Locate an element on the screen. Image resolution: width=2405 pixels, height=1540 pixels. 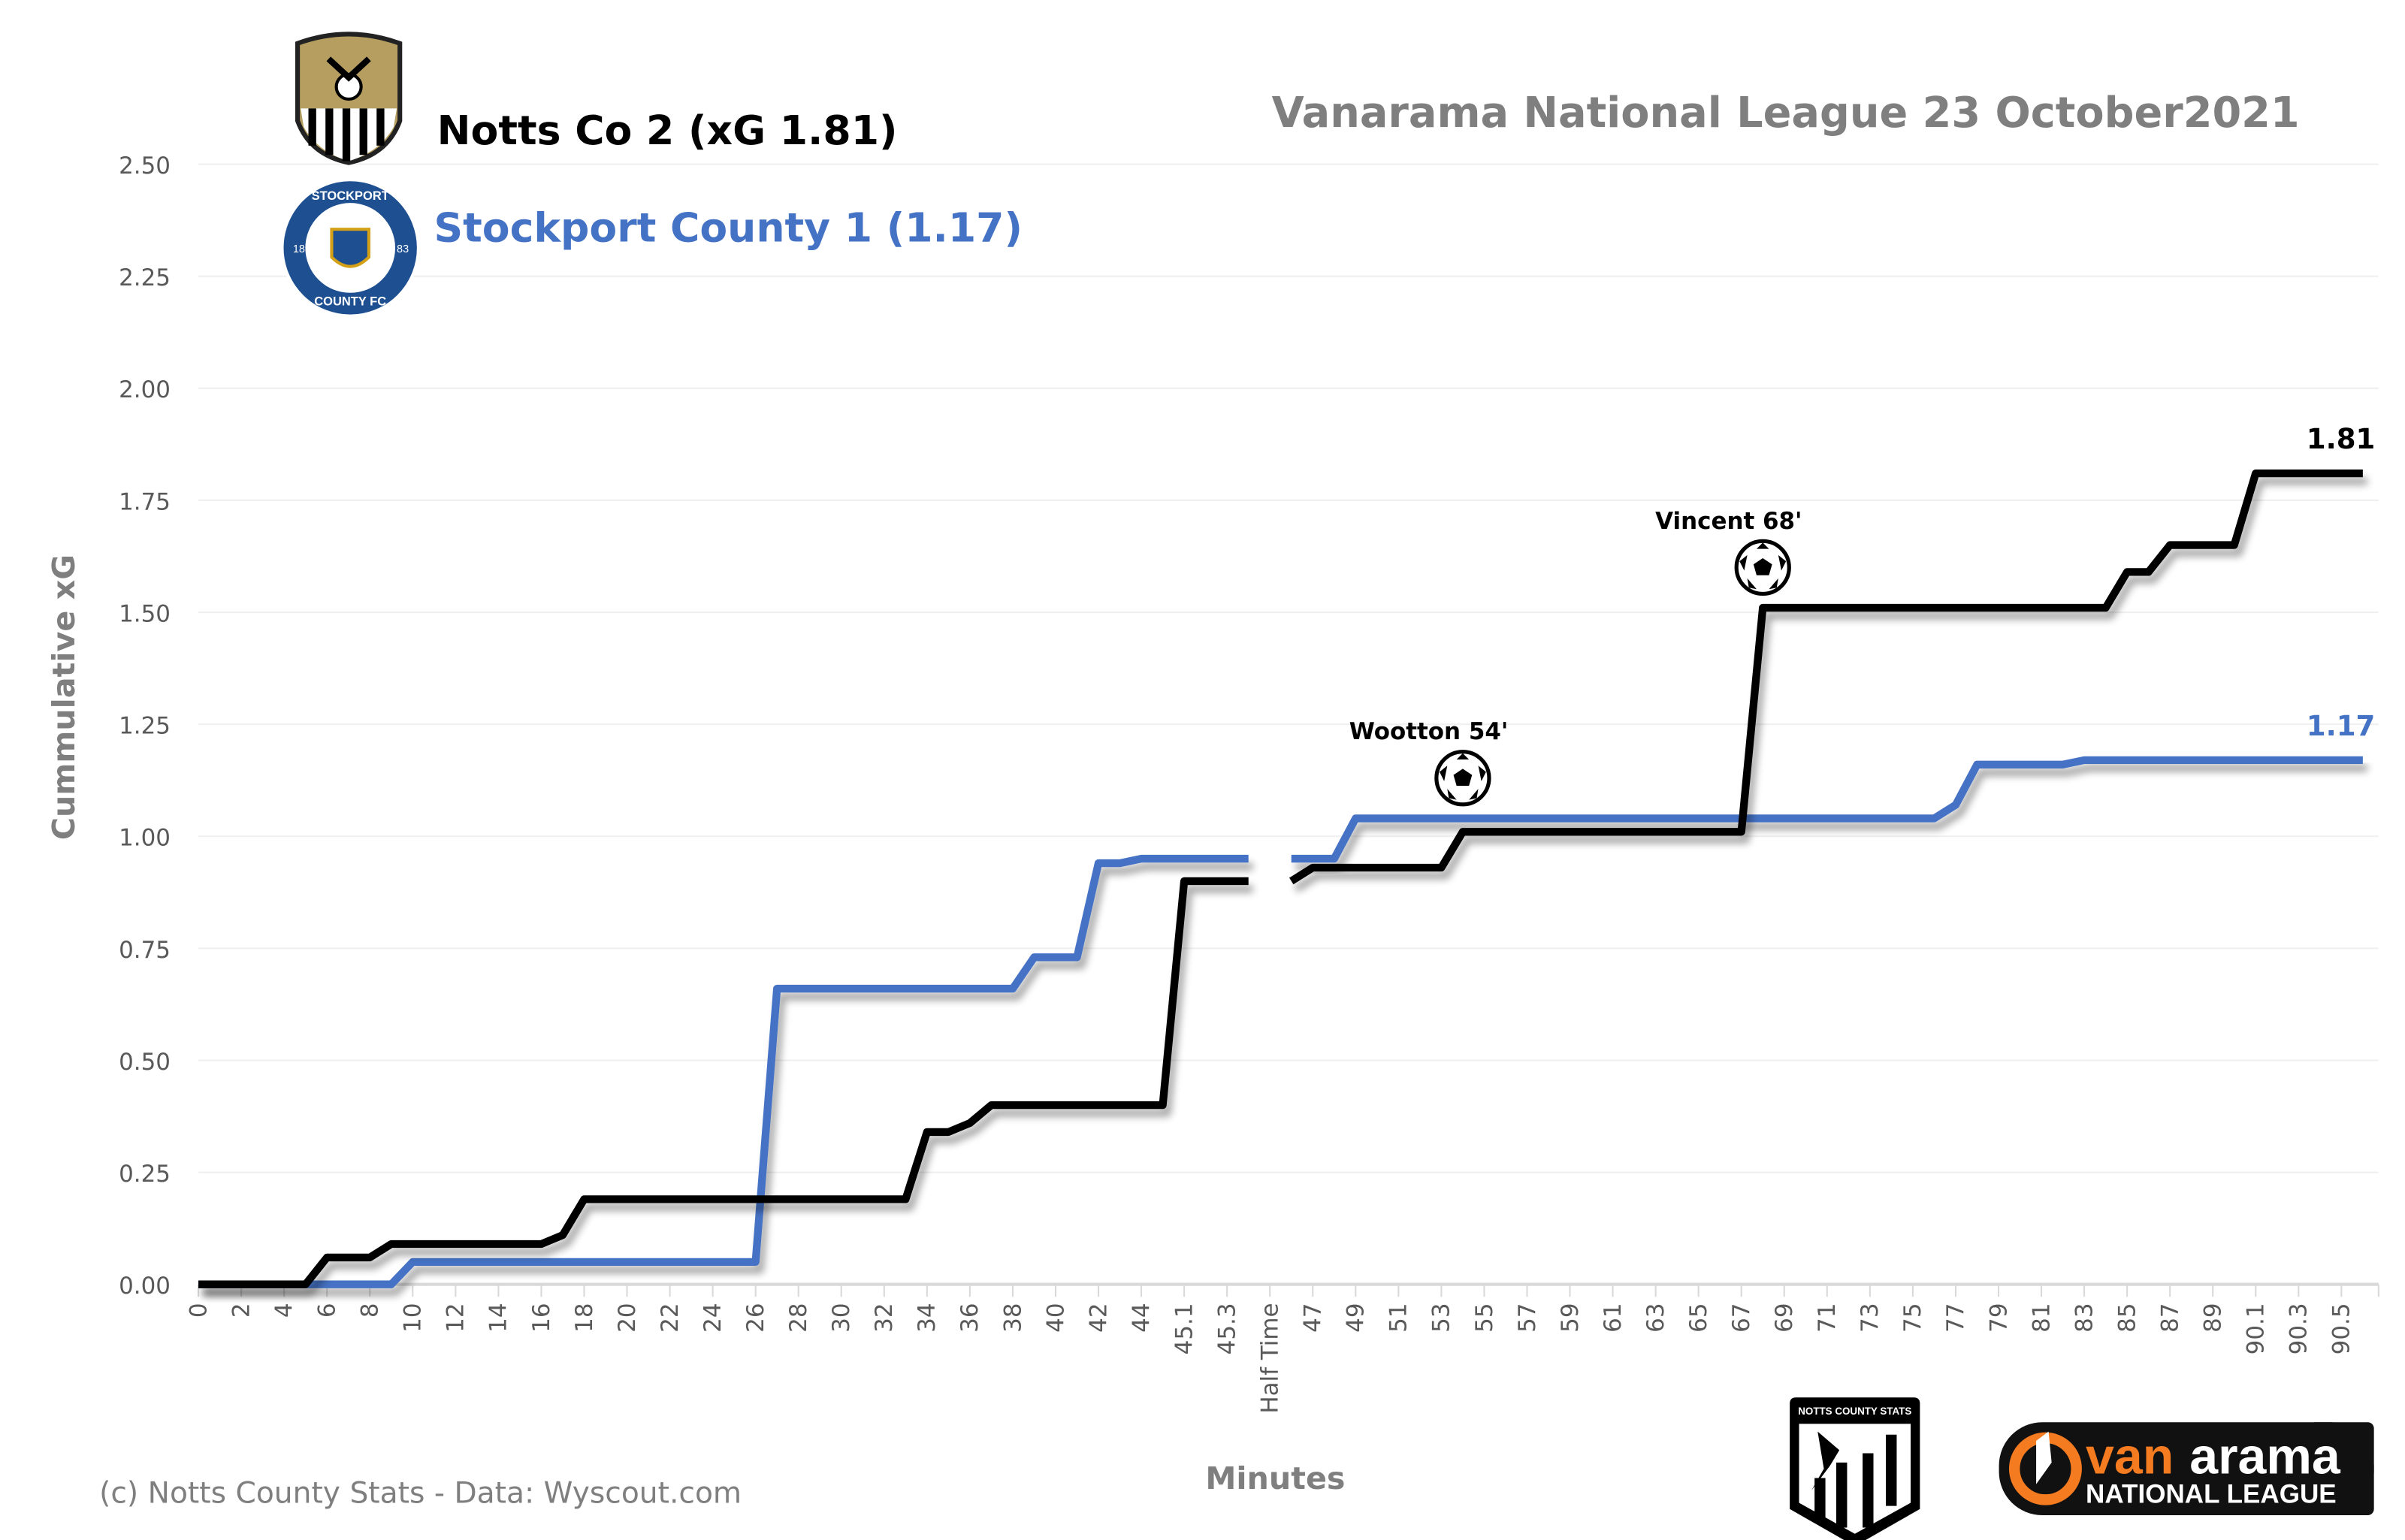
x-tick-label: 87 is located at coordinates (2169, 1317).